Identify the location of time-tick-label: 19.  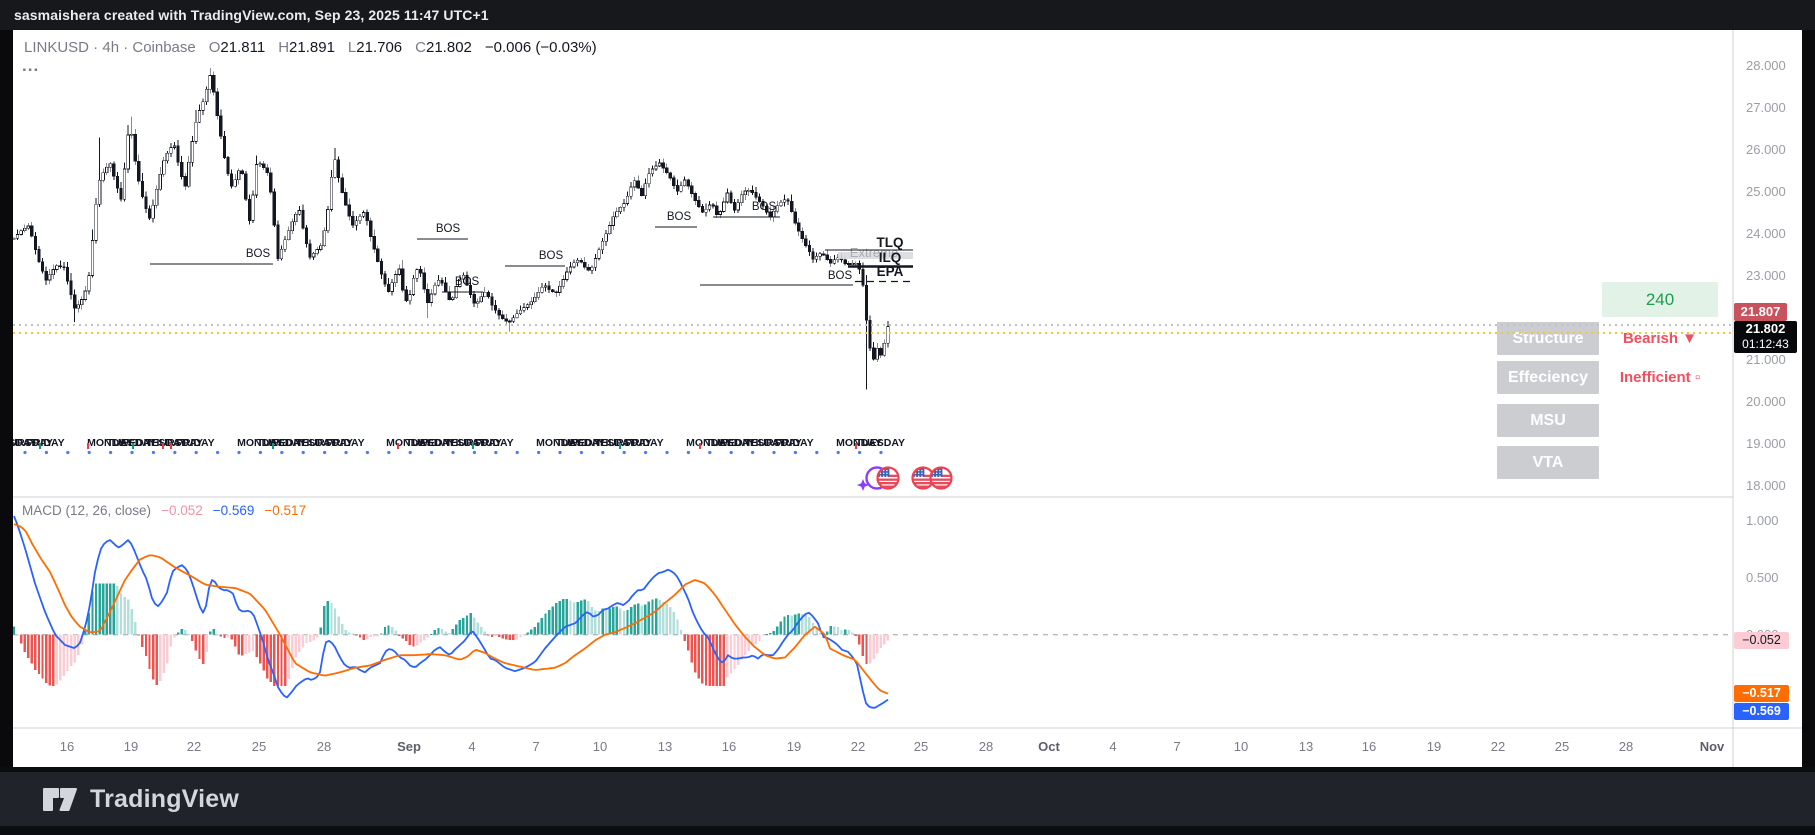
(1434, 746).